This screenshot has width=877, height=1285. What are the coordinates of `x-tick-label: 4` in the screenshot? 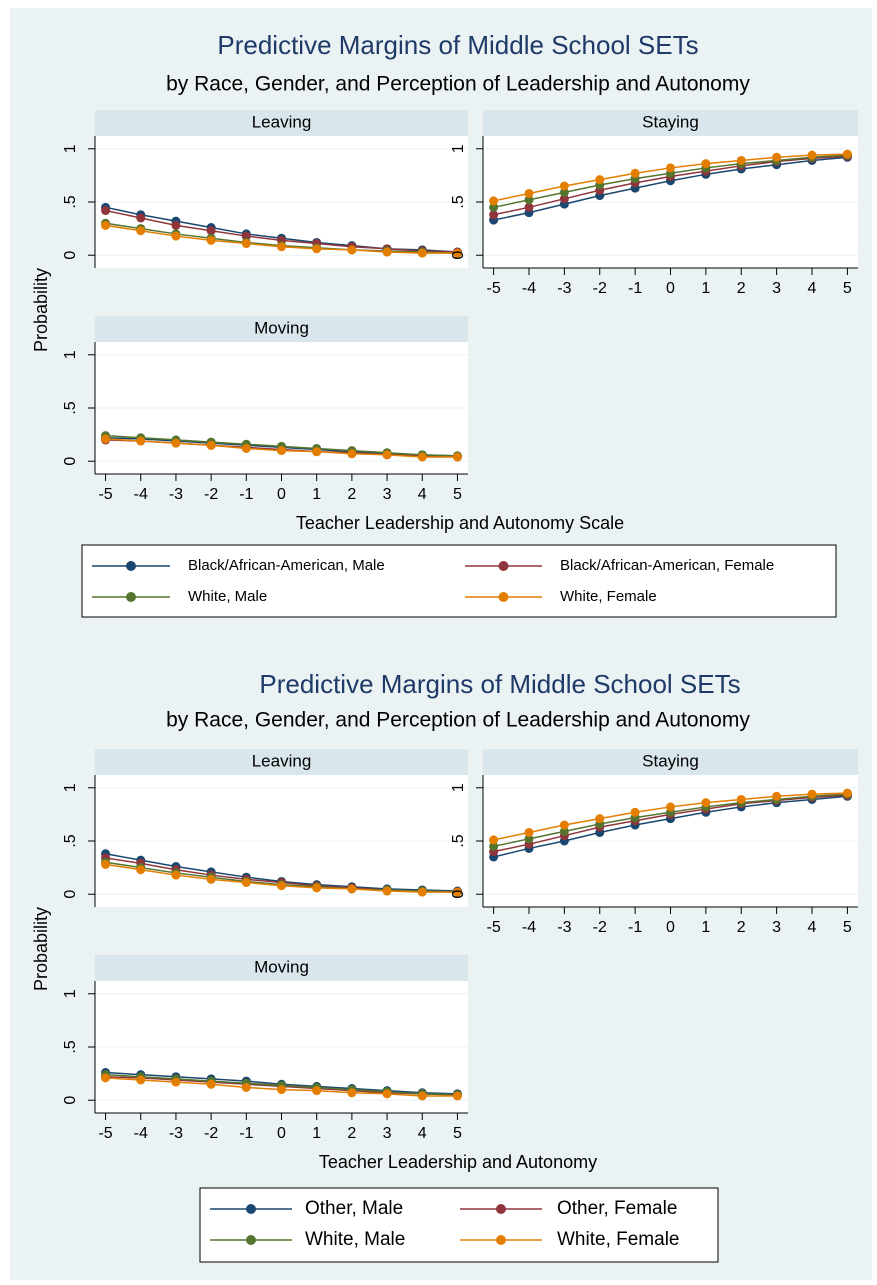 It's located at (422, 1133).